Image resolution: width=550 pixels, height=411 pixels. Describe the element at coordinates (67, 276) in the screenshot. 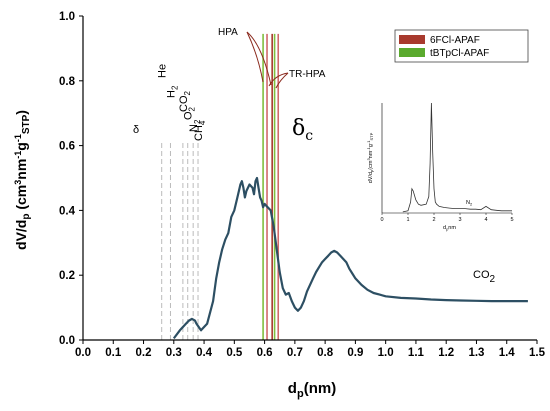

I see `y-tick-label: 0.2` at that location.